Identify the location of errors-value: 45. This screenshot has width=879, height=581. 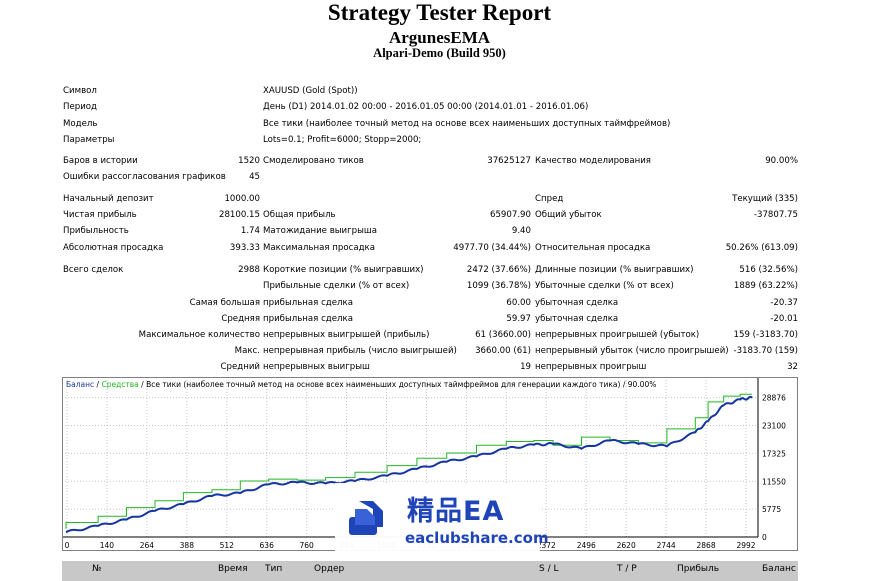
(254, 177).